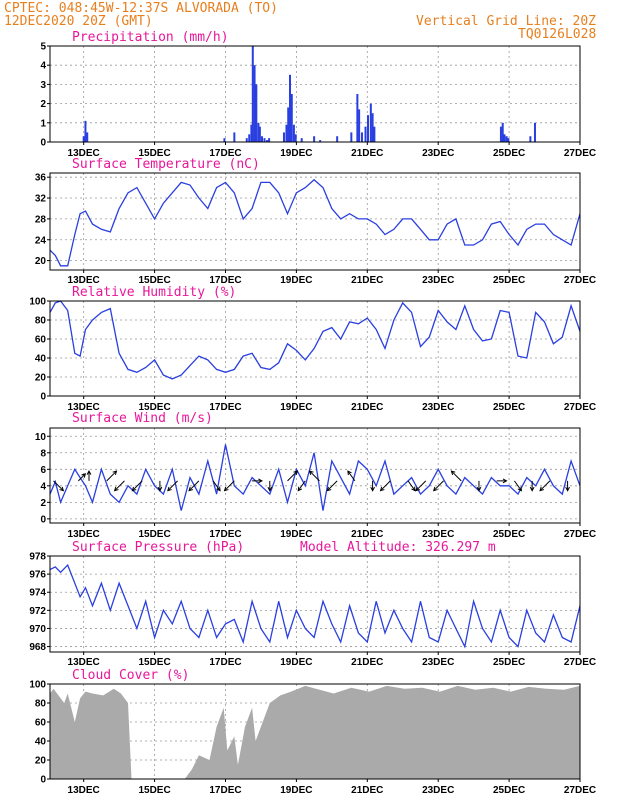 The height and width of the screenshot is (800, 618). What do you see at coordinates (41, 321) in the screenshot?
I see `y-tick-label: 80` at bounding box center [41, 321].